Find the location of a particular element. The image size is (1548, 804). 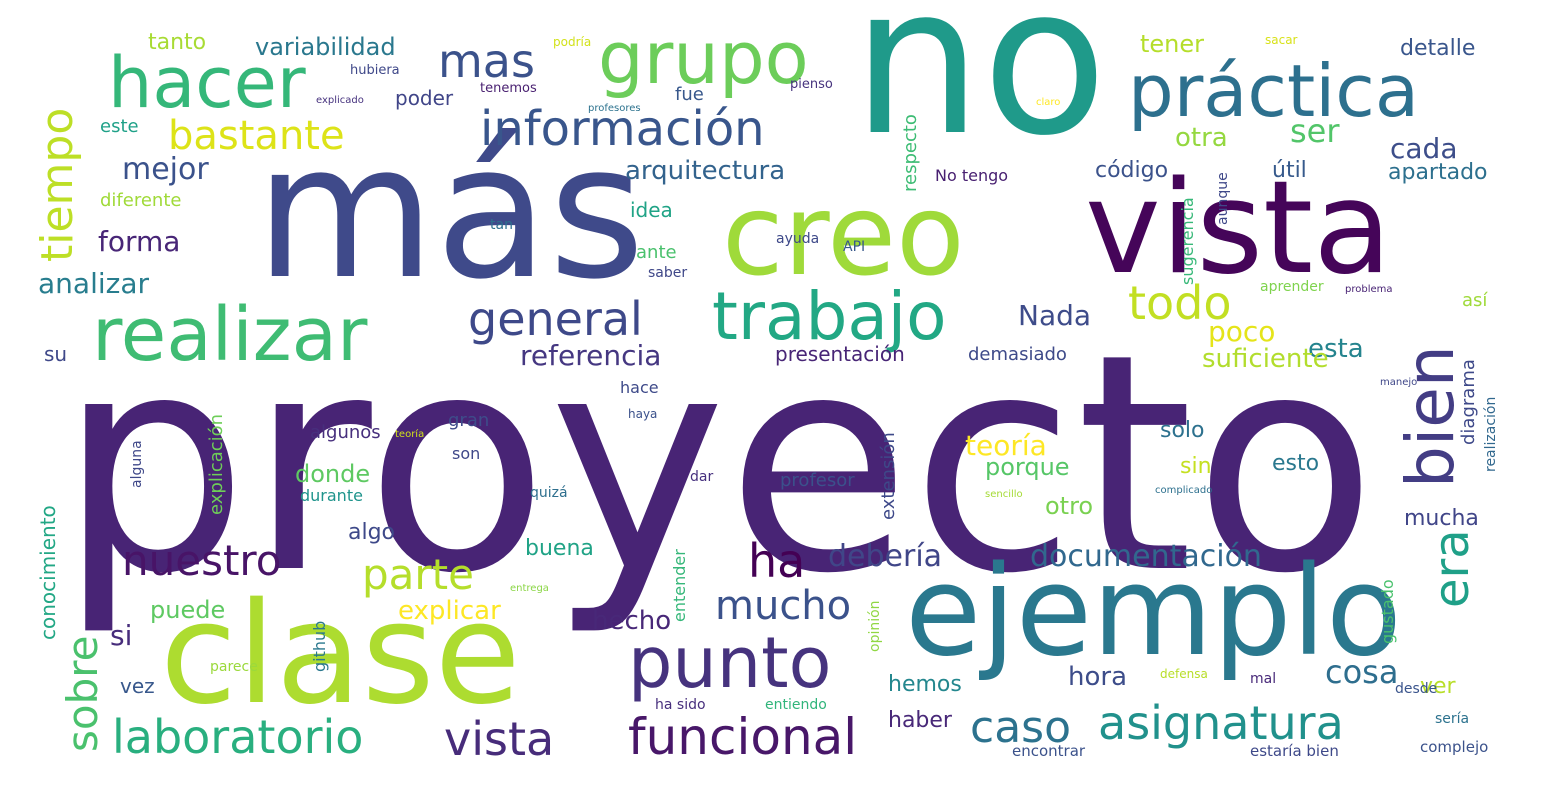

word-parece: parece is located at coordinates (234, 667).